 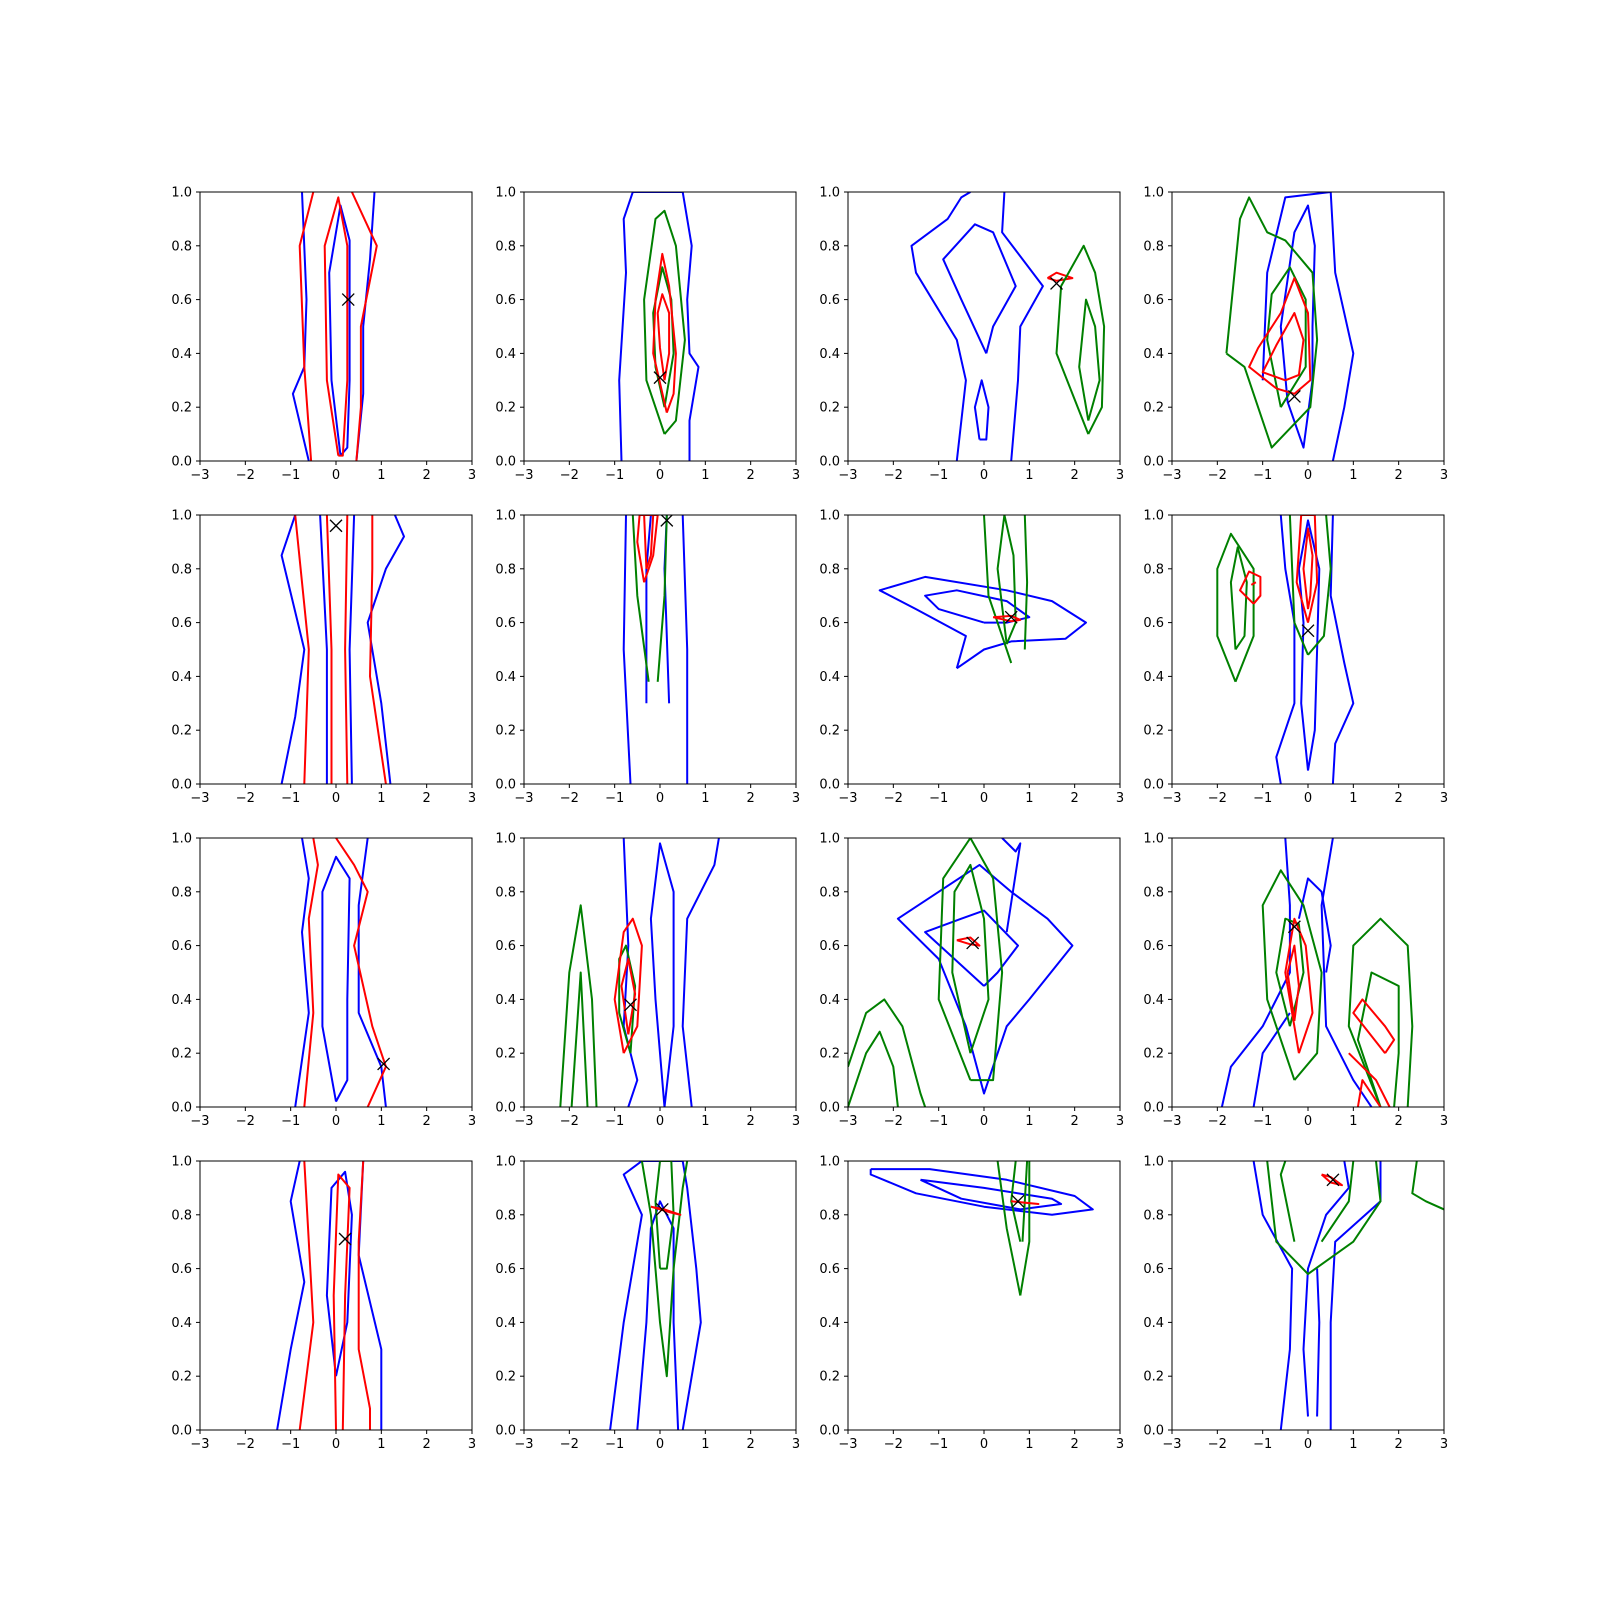 What do you see at coordinates (647, 981) in the screenshot?
I see `subplot-10: −3 −2 −1 0 1 2 3 0.0 0.2 0.4 0.6 0.8 1.0` at bounding box center [647, 981].